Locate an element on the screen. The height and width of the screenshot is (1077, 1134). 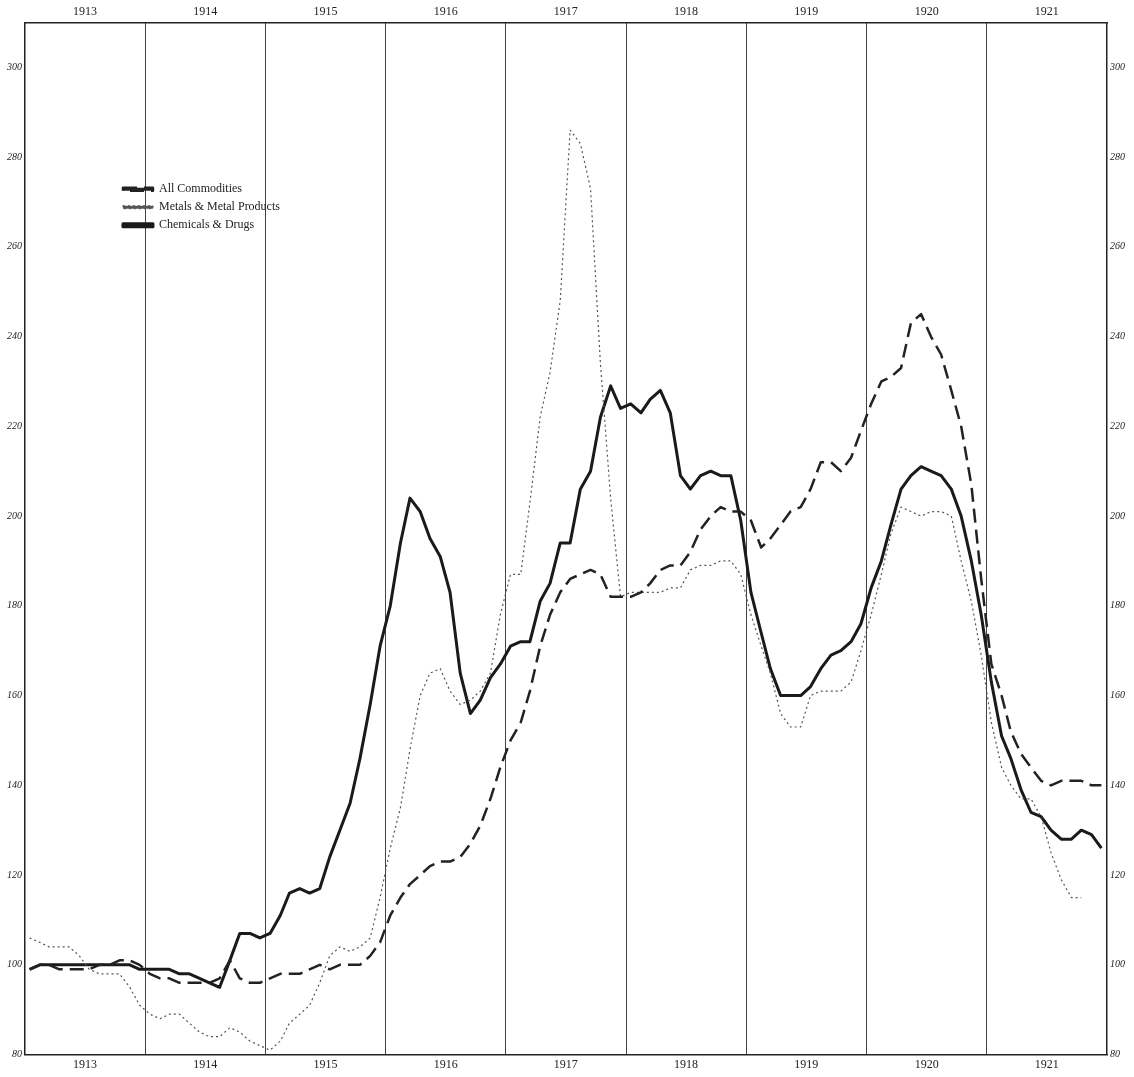
x-tick-label: 1913 is located at coordinates (84, 11).